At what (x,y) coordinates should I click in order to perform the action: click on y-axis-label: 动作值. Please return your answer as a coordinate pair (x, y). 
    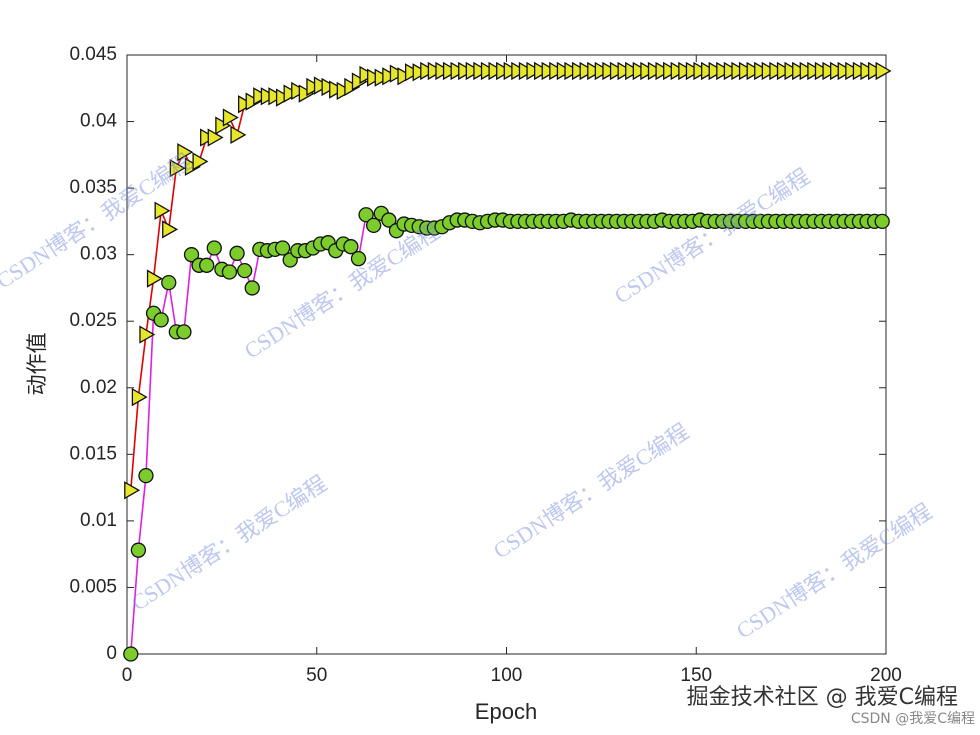
    Looking at the image, I should click on (37, 364).